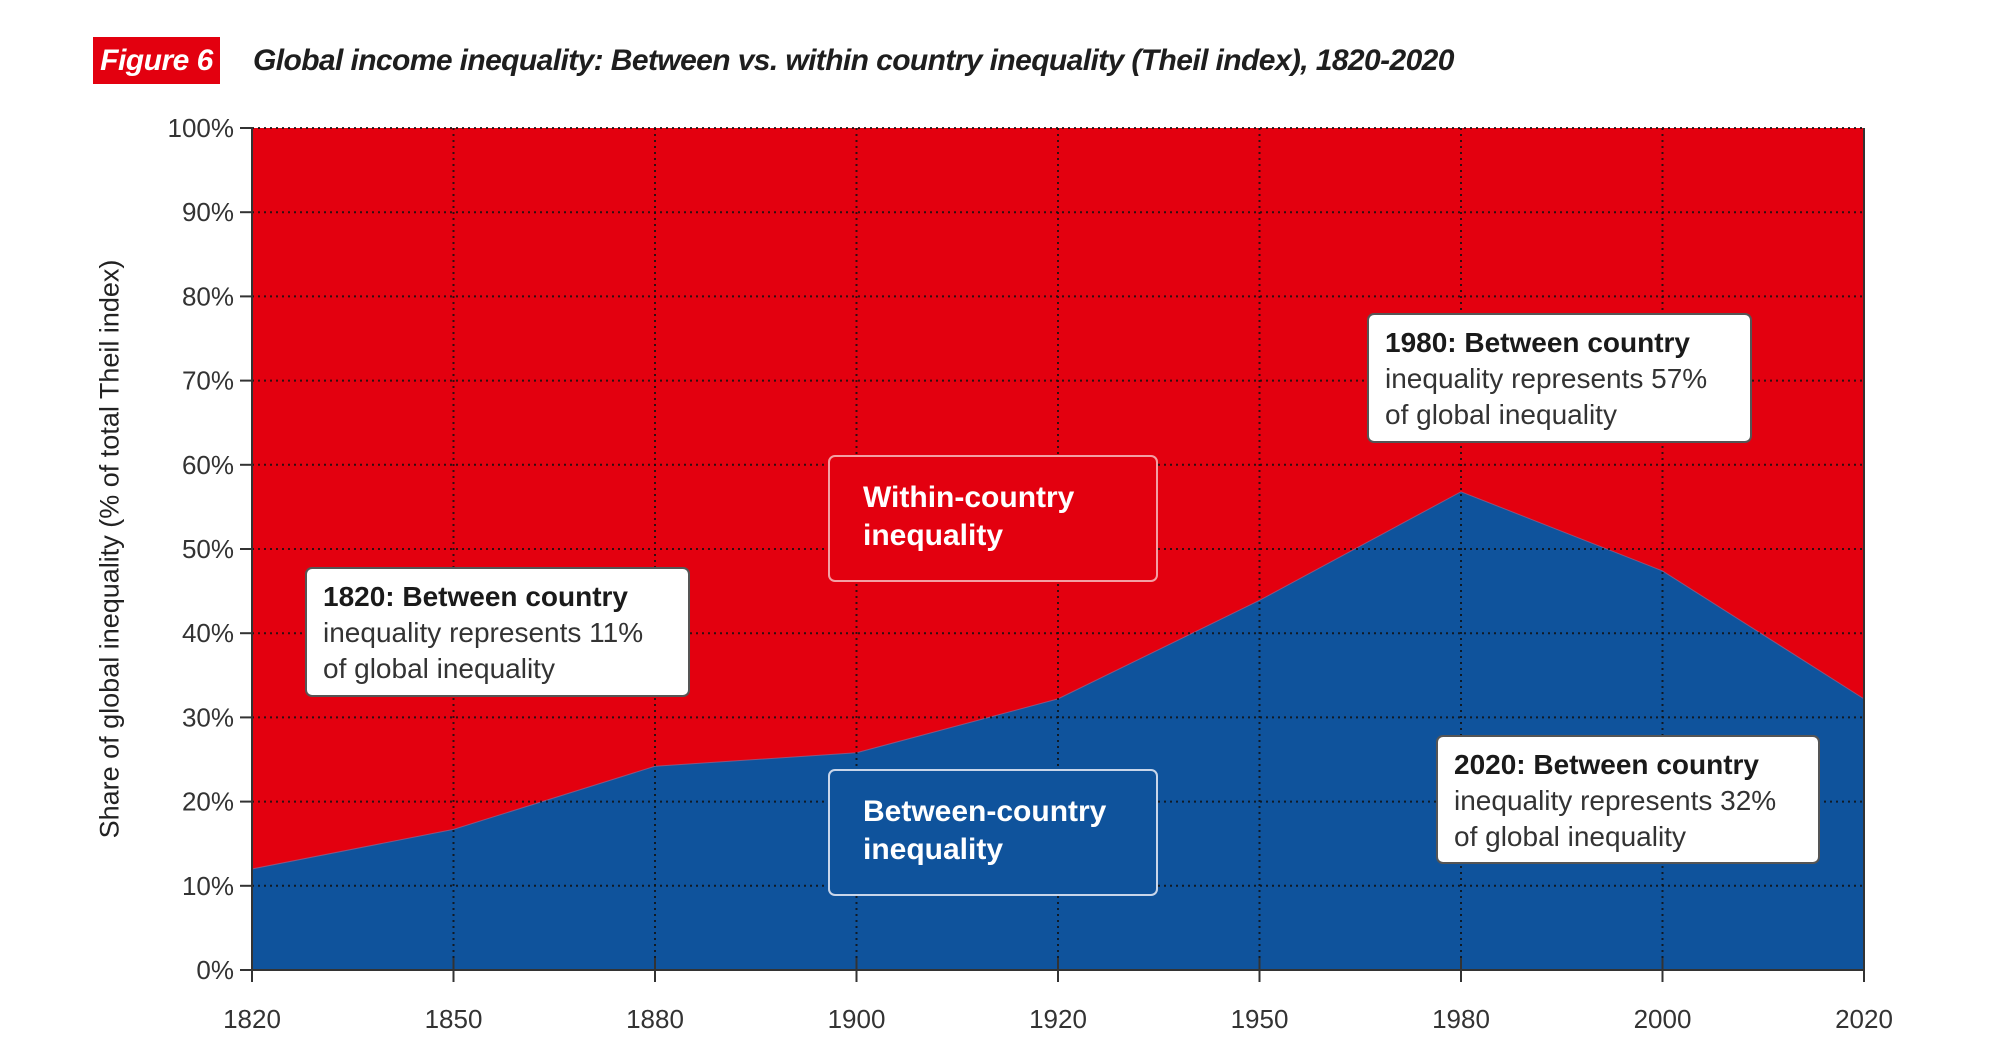 The height and width of the screenshot is (1053, 2000). I want to click on x-tick-label: 1900, so click(857, 1019).